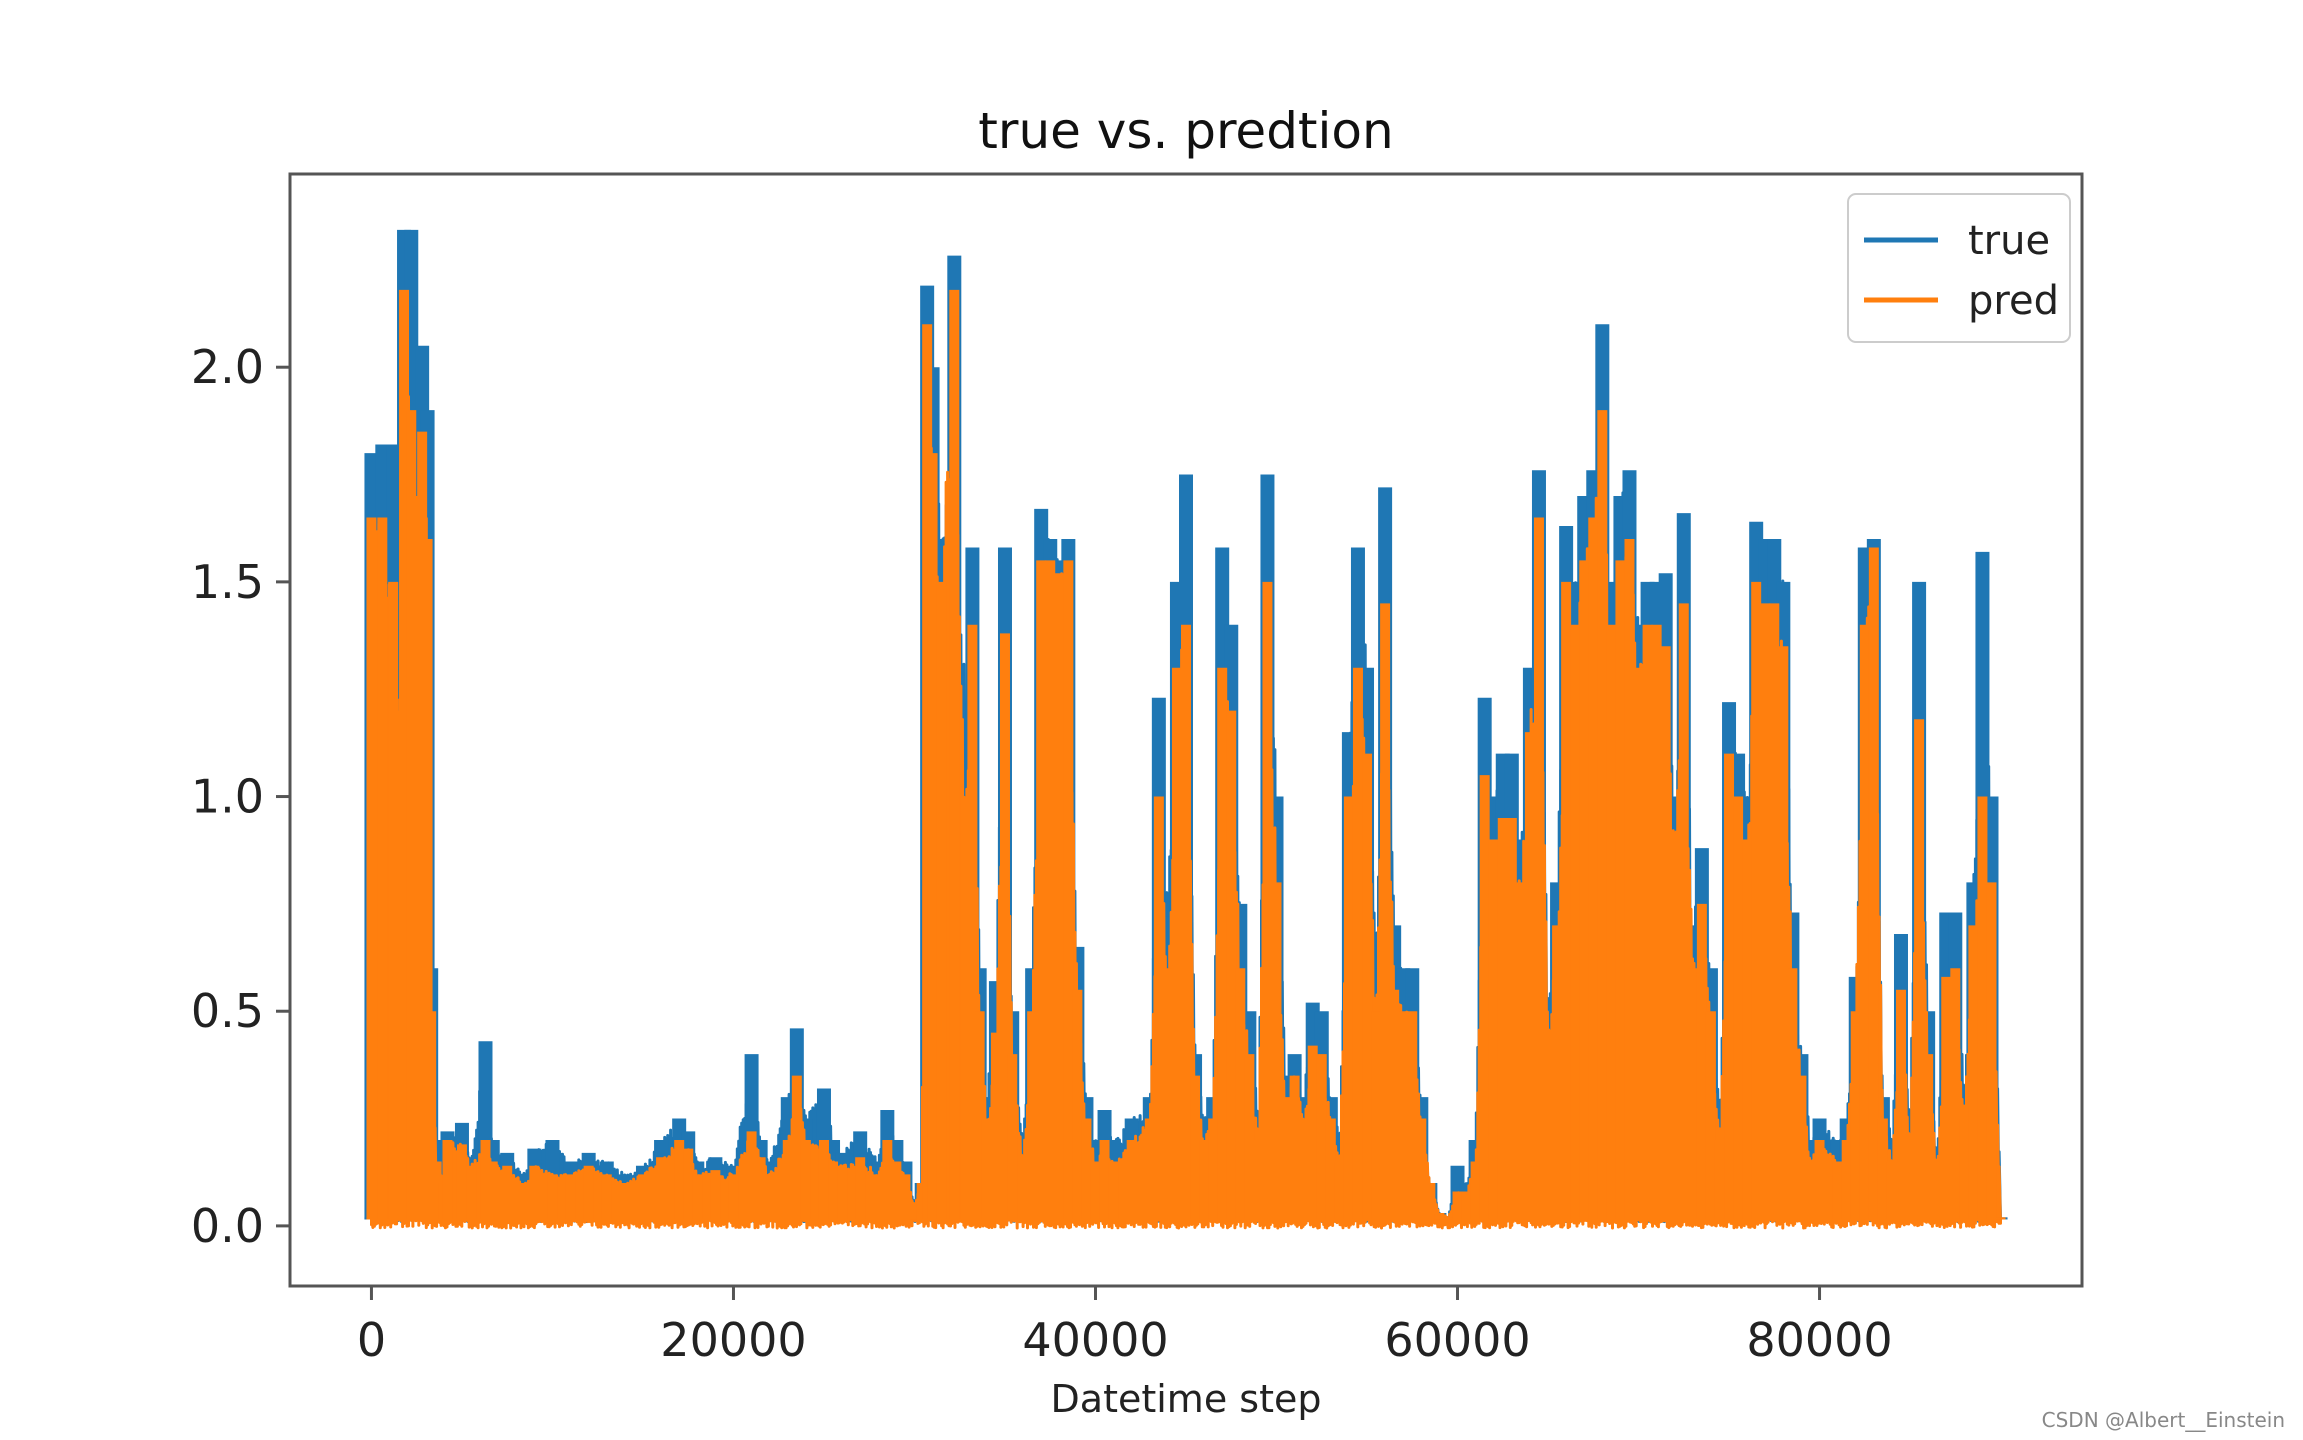 The height and width of the screenshot is (1440, 2303). What do you see at coordinates (371, 1340) in the screenshot?
I see `x-tick-label: 0` at bounding box center [371, 1340].